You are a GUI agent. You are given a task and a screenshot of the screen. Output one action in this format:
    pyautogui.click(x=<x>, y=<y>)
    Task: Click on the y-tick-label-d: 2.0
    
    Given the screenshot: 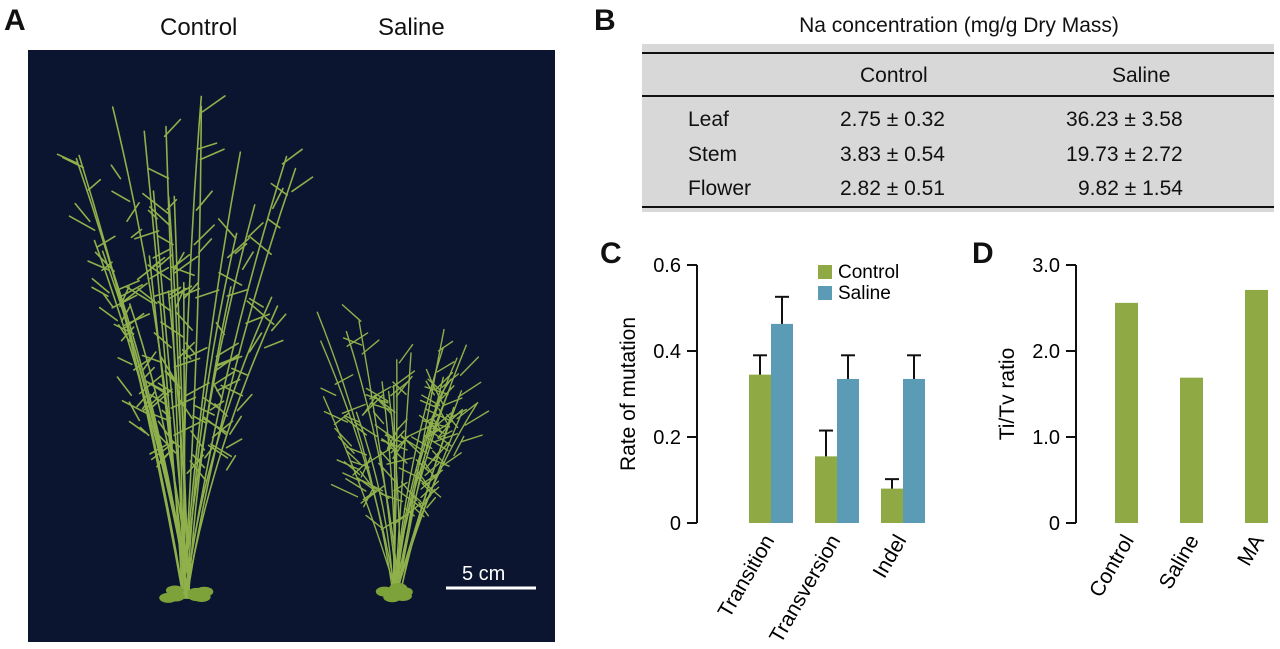 What is the action you would take?
    pyautogui.click(x=1046, y=352)
    